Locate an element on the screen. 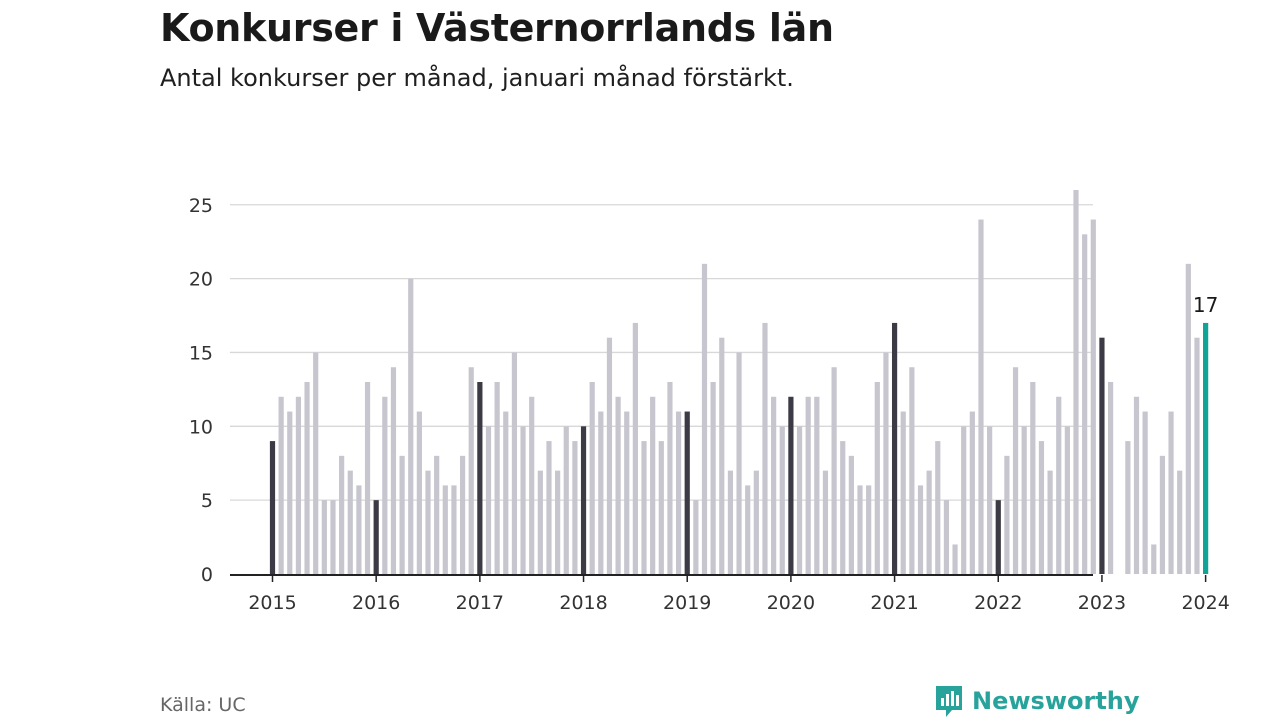 The width and height of the screenshot is (1280, 720). x-tick-label: 2021 is located at coordinates (894, 603).